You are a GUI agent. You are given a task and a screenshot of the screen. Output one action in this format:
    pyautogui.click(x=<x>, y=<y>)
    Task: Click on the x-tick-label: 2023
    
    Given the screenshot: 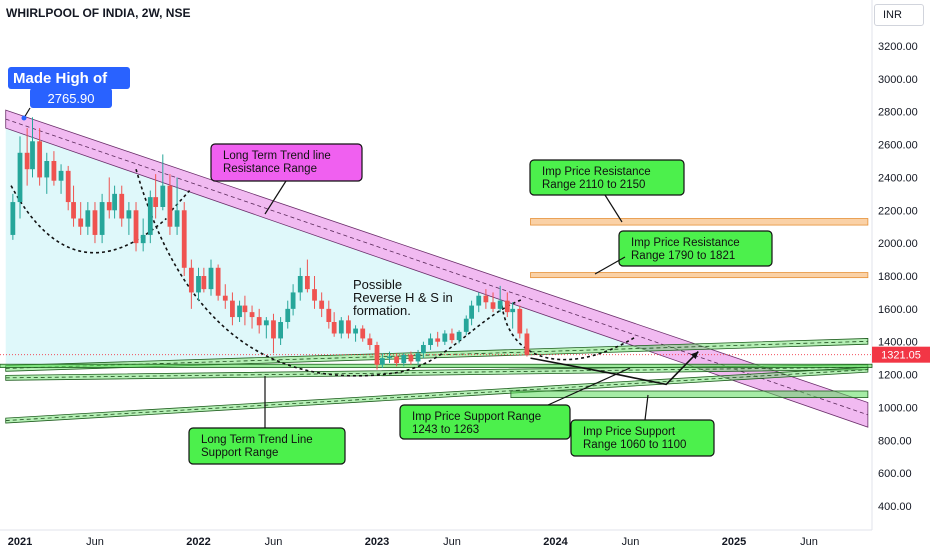 What is the action you would take?
    pyautogui.click(x=377, y=542)
    